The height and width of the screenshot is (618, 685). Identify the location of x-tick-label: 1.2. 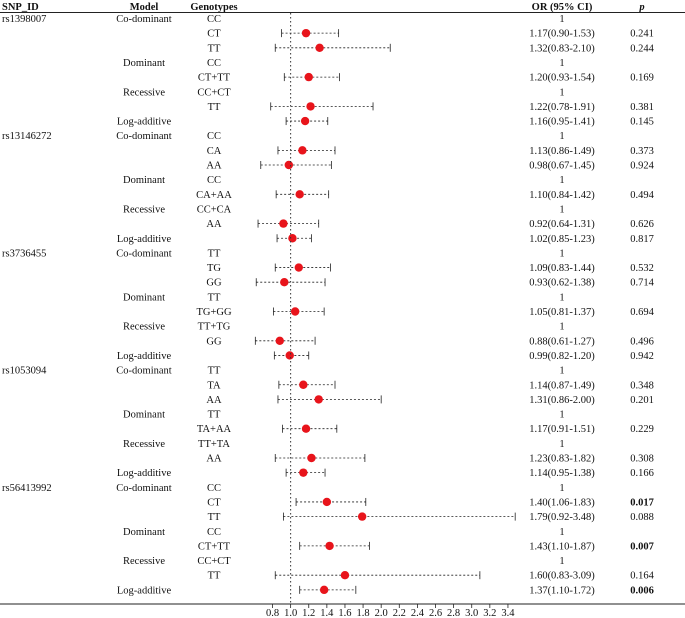
(308, 613).